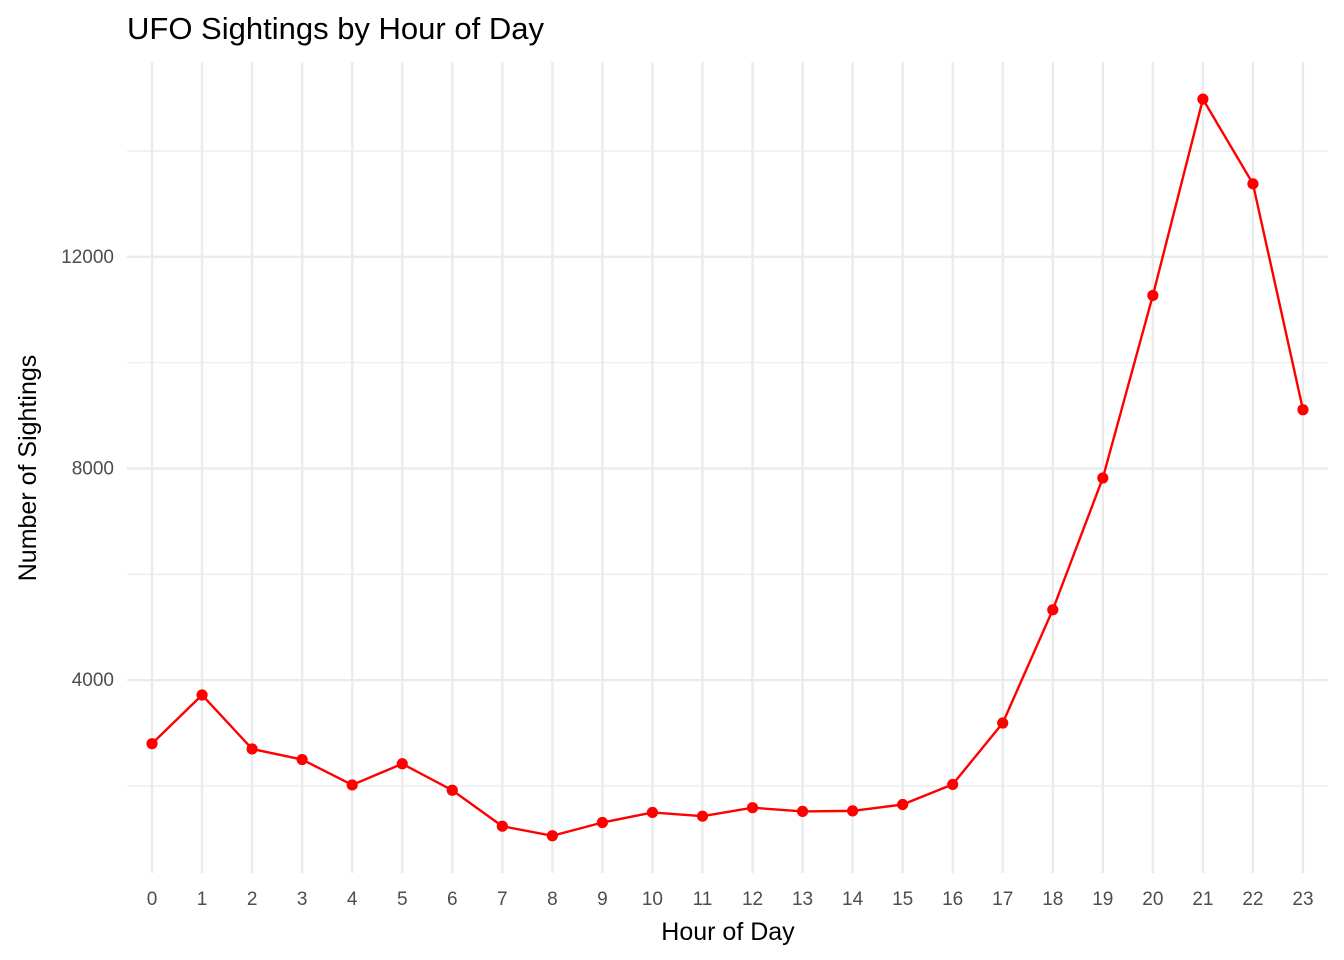 Image resolution: width=1344 pixels, height=960 pixels. What do you see at coordinates (302, 899) in the screenshot?
I see `x-tick-label: 3` at bounding box center [302, 899].